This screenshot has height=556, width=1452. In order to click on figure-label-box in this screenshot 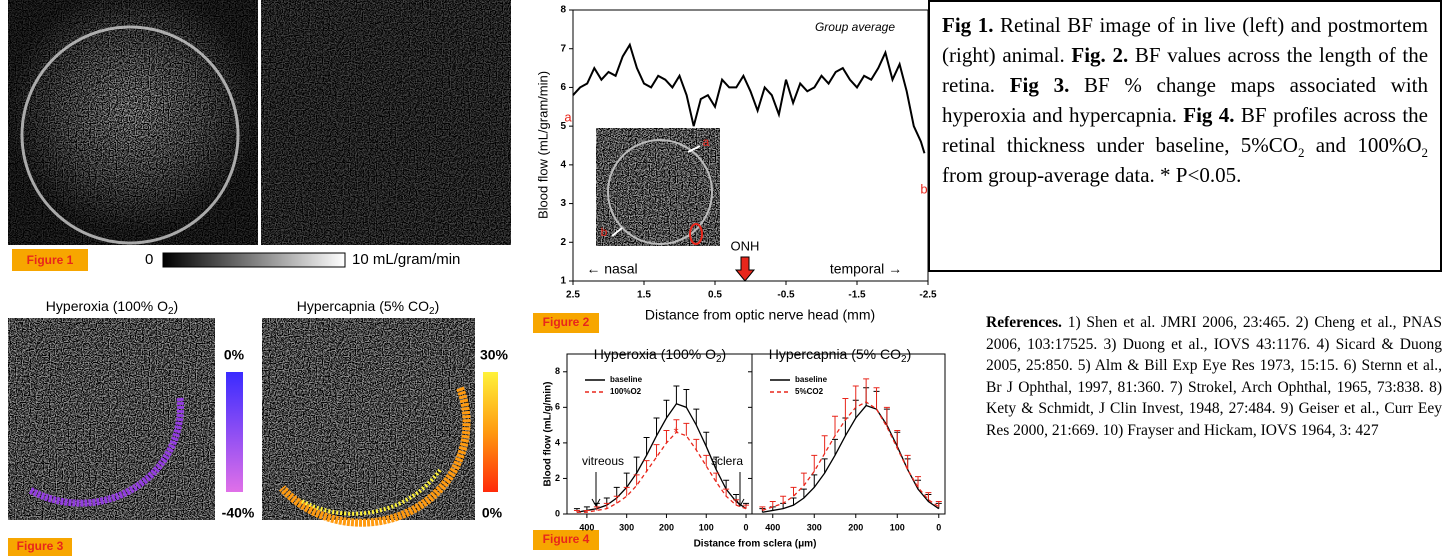, I will do `click(40, 547)`.